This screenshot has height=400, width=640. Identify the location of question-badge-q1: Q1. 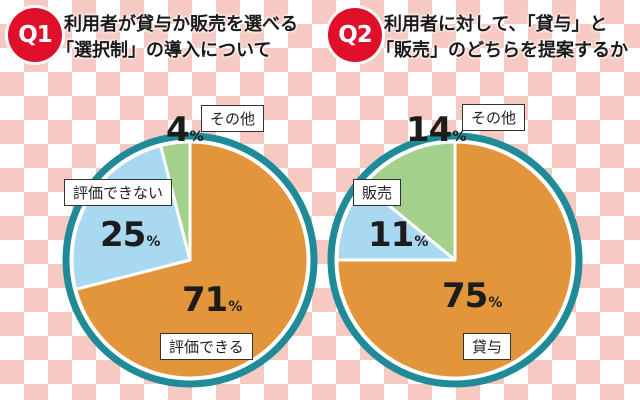
(35, 35).